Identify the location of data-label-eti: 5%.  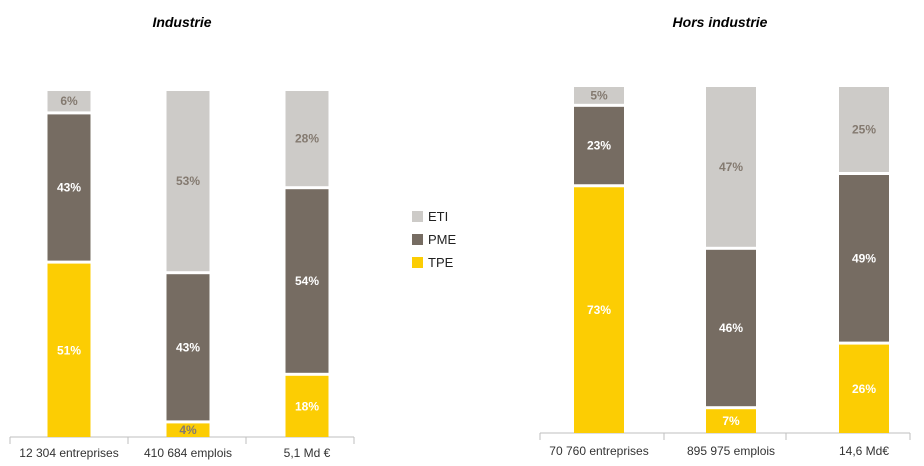
(599, 95).